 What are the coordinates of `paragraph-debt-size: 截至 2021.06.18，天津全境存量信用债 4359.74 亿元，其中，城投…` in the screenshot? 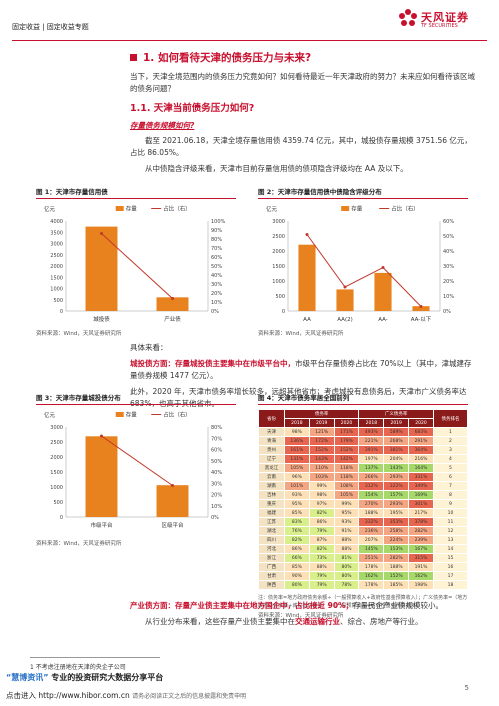 It's located at (301, 146).